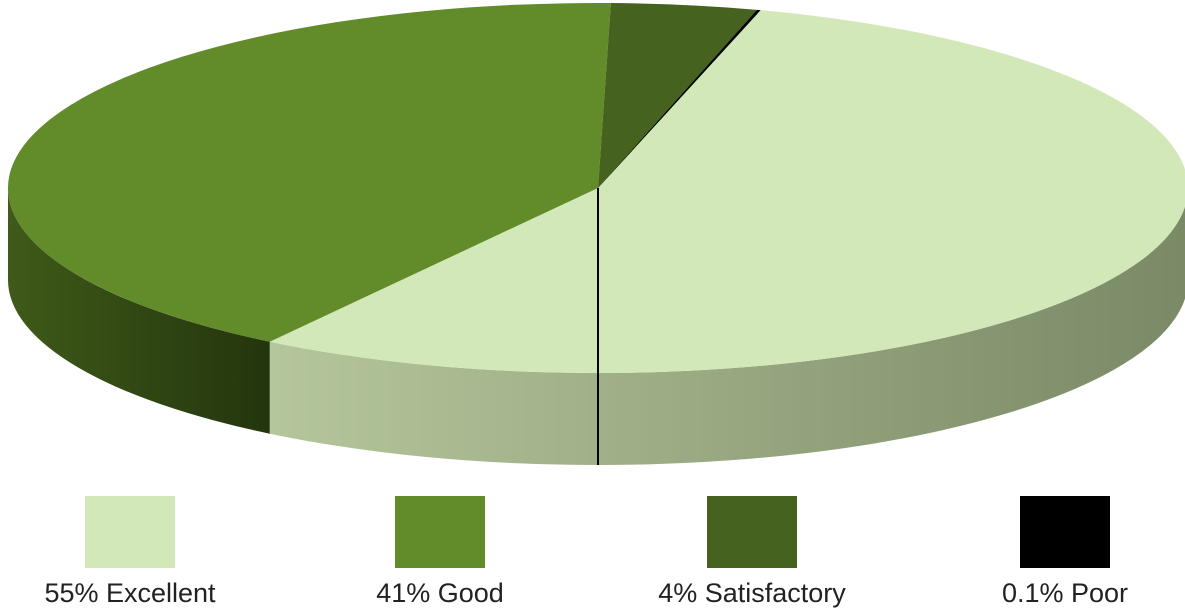  I want to click on legend-swatch-good, so click(440, 532).